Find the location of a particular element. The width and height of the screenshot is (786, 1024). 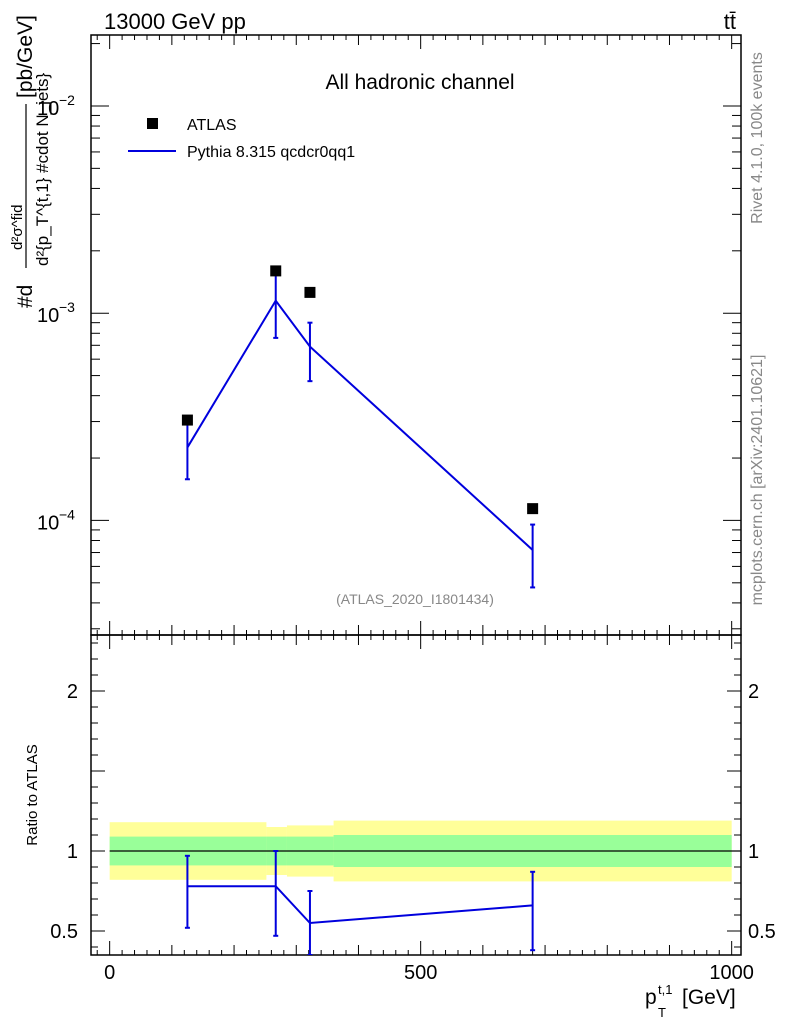

analysis-watermark: (ATLAS_2020_I1801434) is located at coordinates (415, 599).